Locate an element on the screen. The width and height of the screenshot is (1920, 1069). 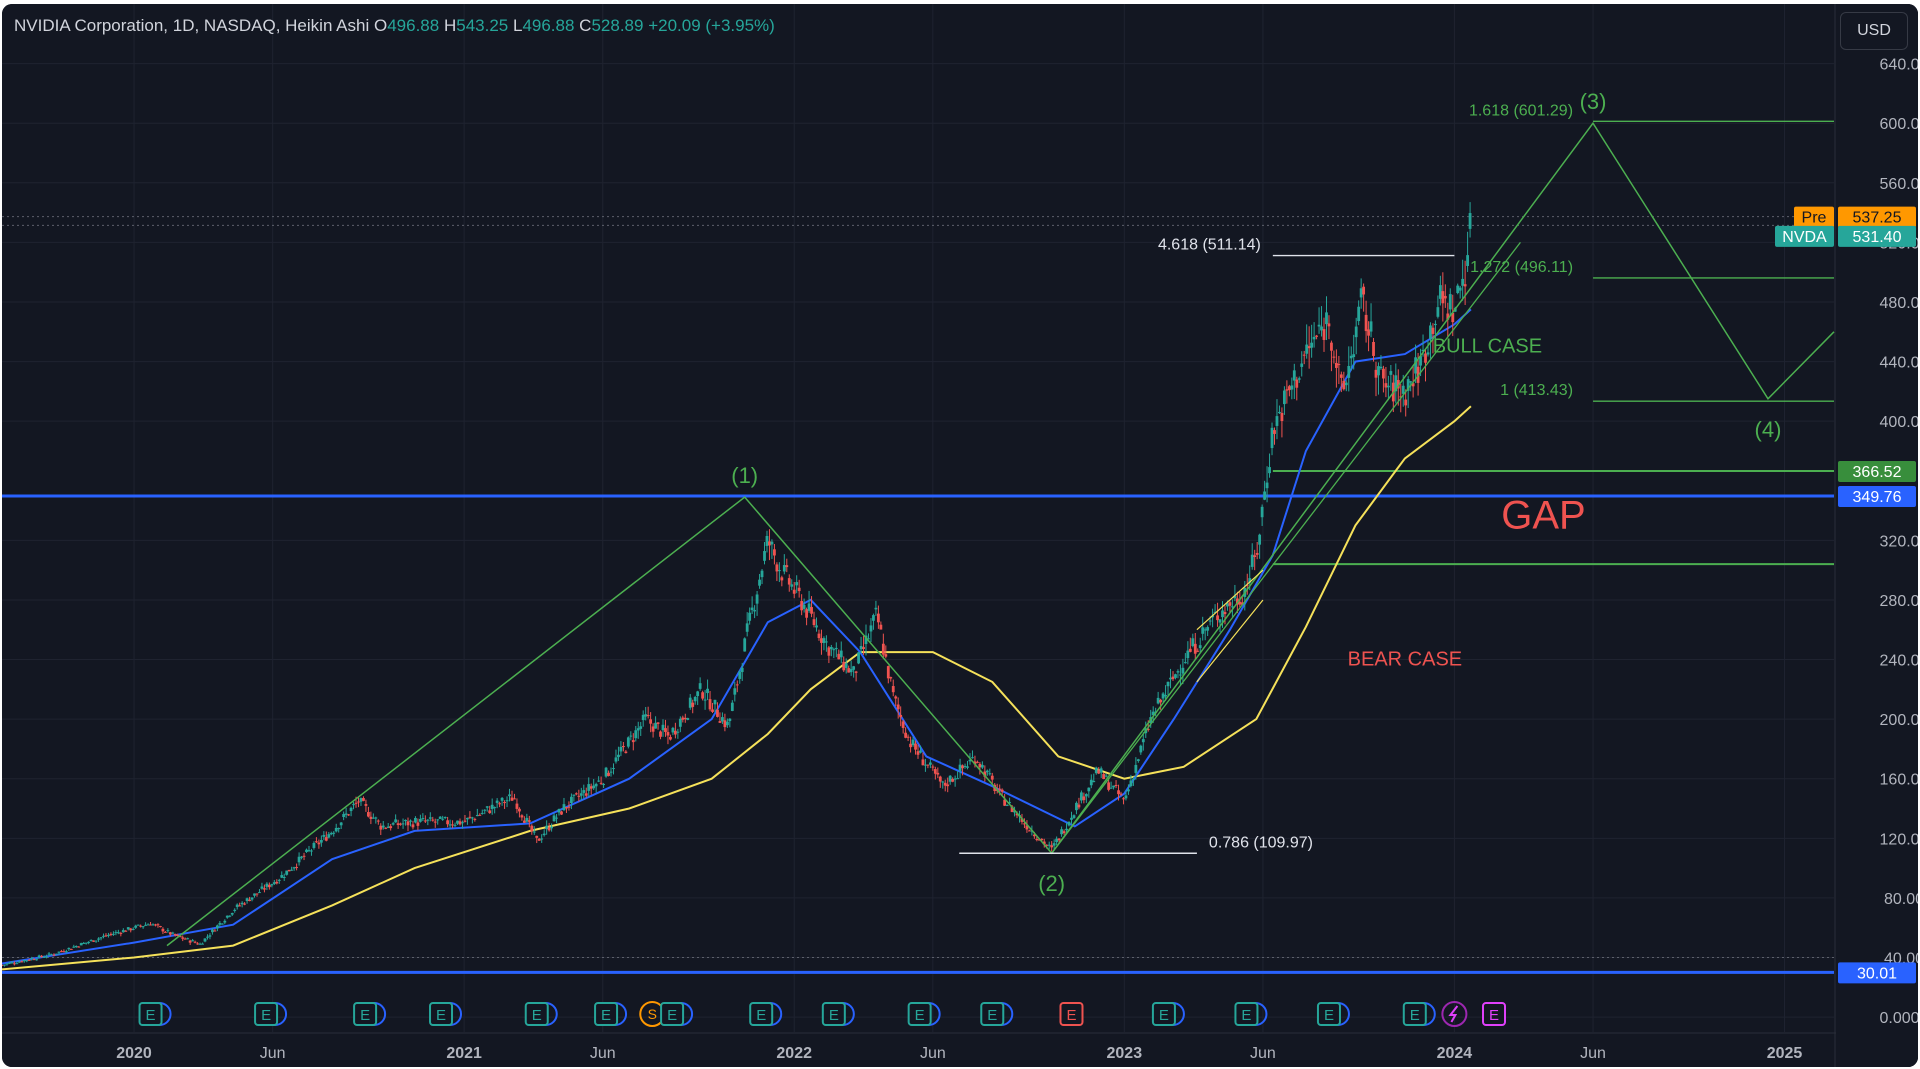
y-axis-tick-label: 240.00 is located at coordinates (1899, 661).